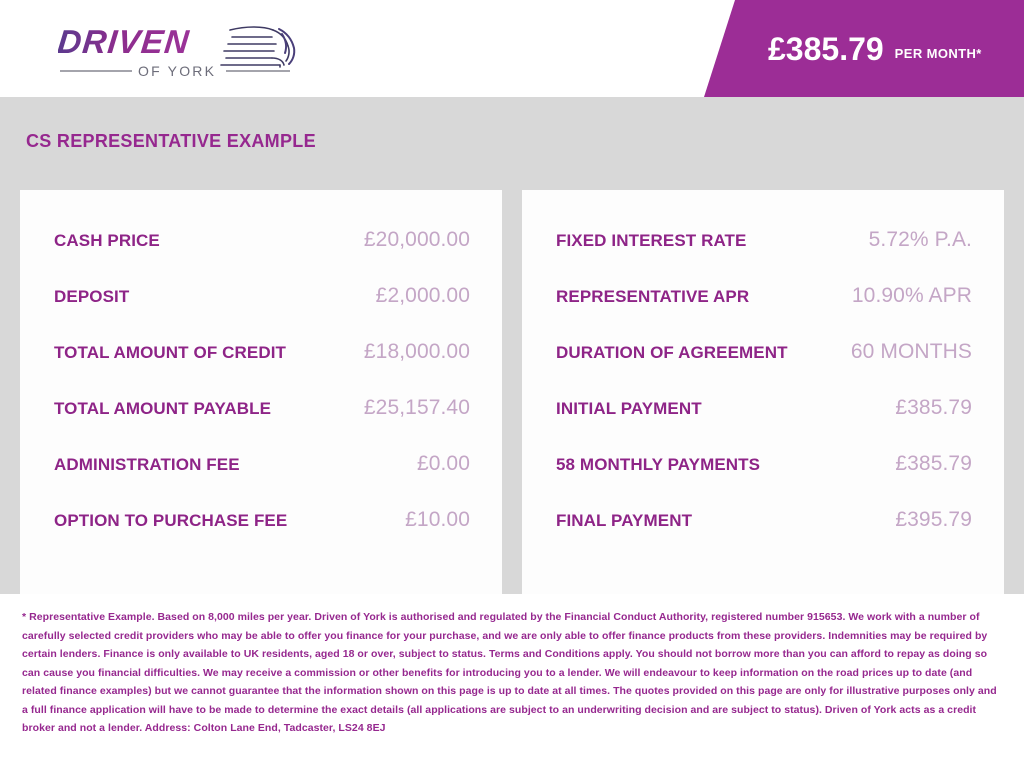  What do you see at coordinates (512, 48) in the screenshot?
I see `page-header: DRIVEN OF YORK` at bounding box center [512, 48].